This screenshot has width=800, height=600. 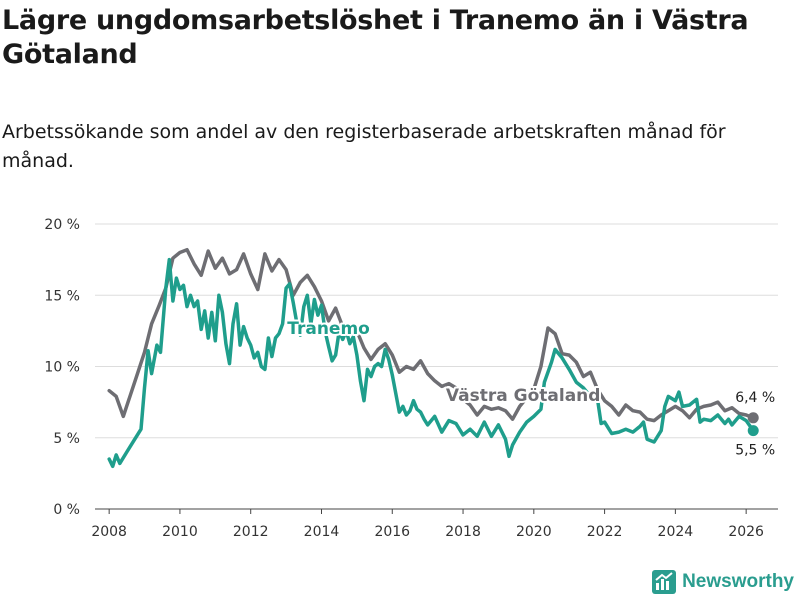 I want to click on x-tick-label: 2016, so click(x=392, y=532).